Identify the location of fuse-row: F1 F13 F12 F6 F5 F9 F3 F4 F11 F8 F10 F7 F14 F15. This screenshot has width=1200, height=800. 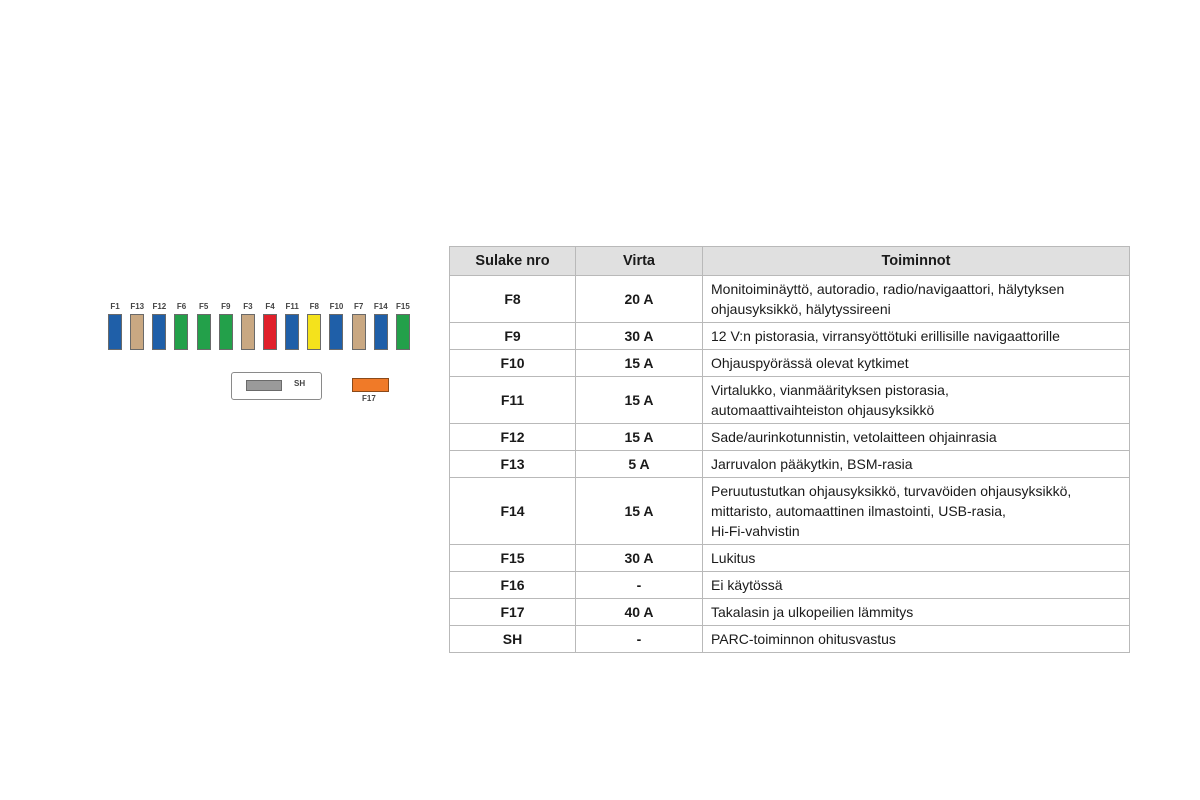
(259, 325).